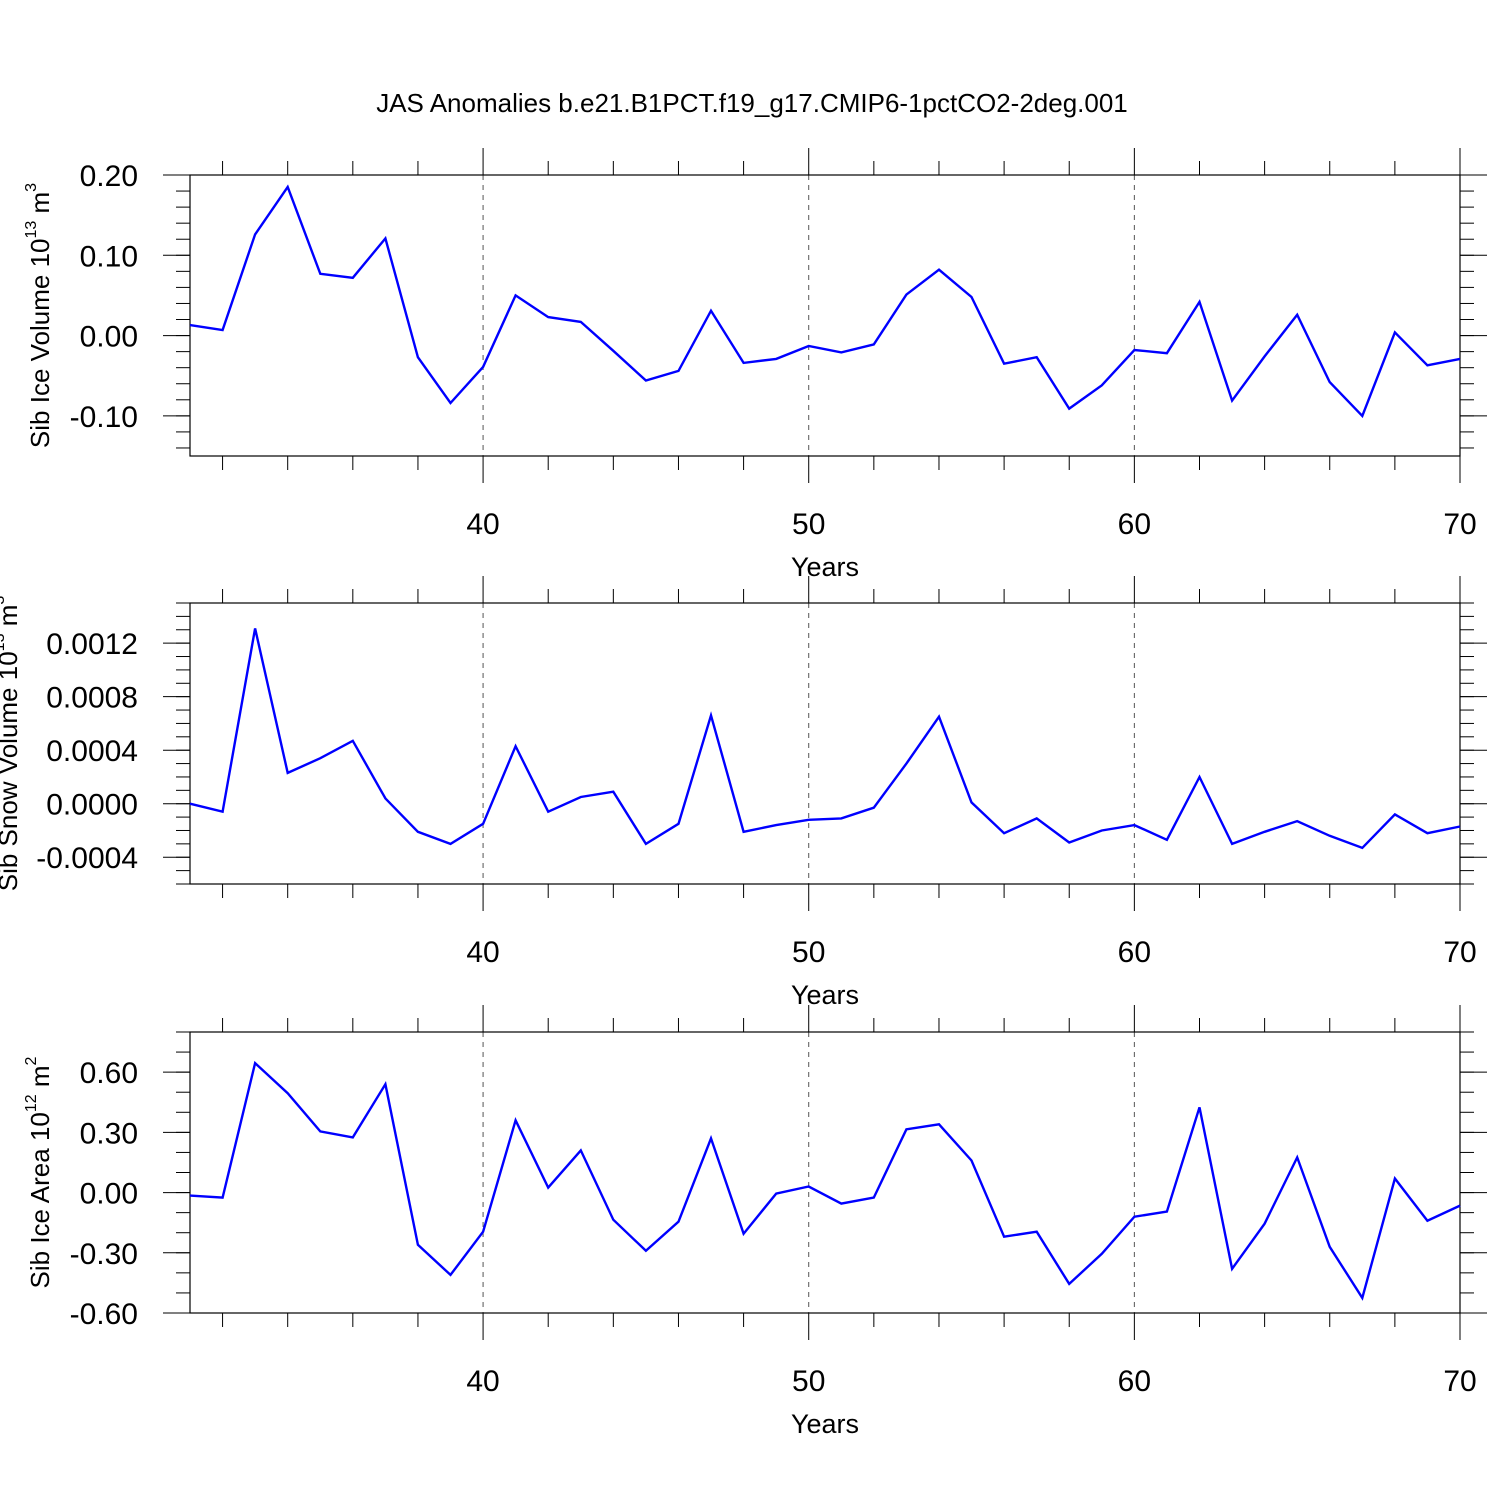 Image resolution: width=1500 pixels, height=1500 pixels. Describe the element at coordinates (11, 771) in the screenshot. I see `y-axis-label-text: Sib Snow Volume 10` at that location.